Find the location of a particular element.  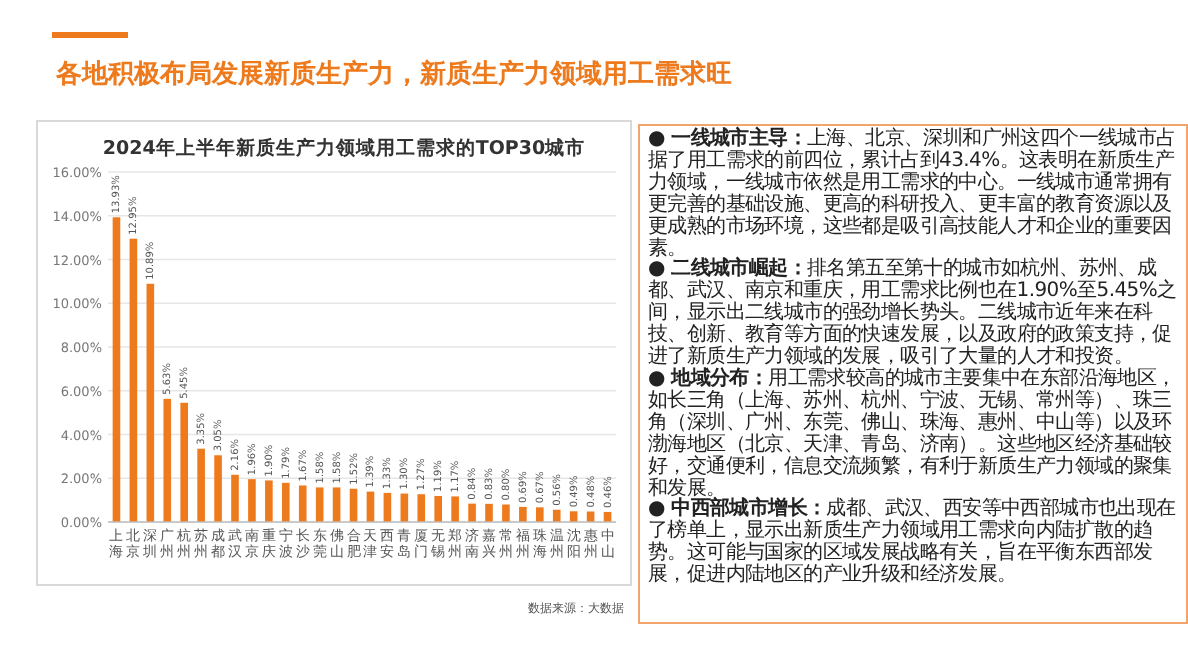

text: 各地积极布局发展新质生产力，新质生产力领域用工需求旺 is located at coordinates (394, 74).